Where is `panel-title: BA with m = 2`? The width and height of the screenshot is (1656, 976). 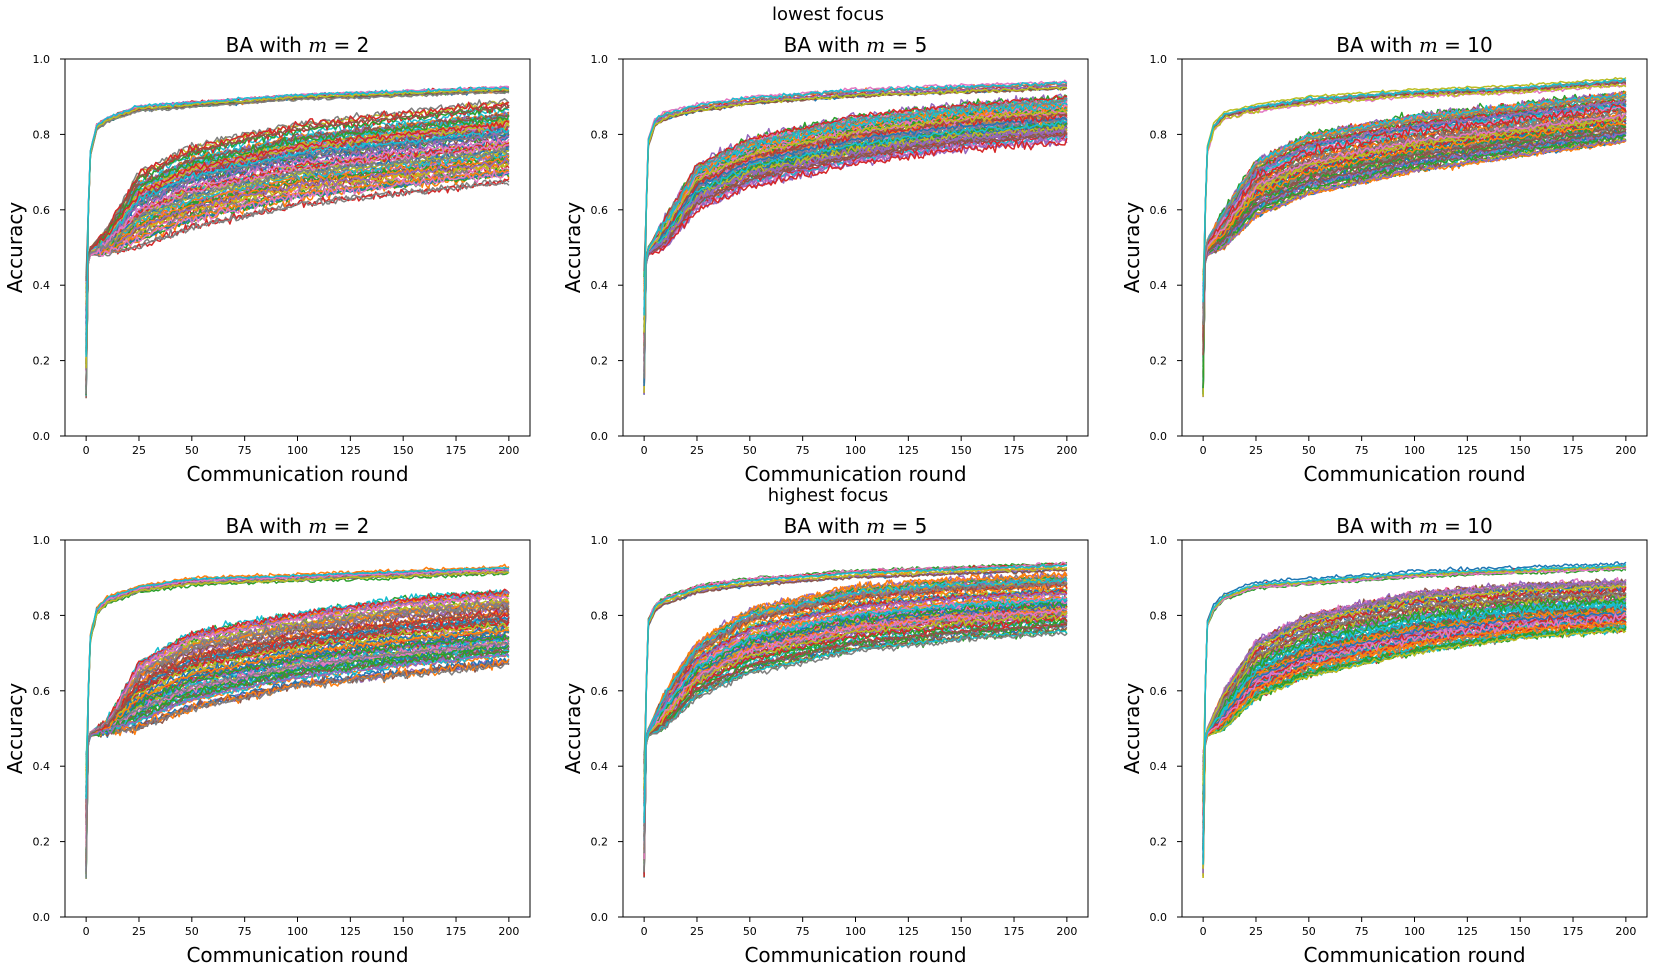 panel-title: BA with m = 2 is located at coordinates (298, 45).